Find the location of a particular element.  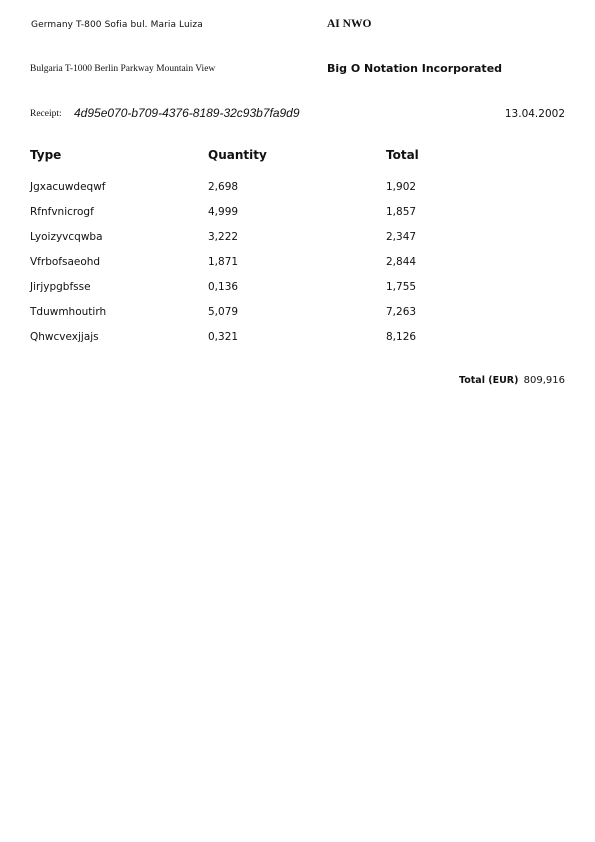

cell-type: Vfrbofsaeohd is located at coordinates (65, 262).